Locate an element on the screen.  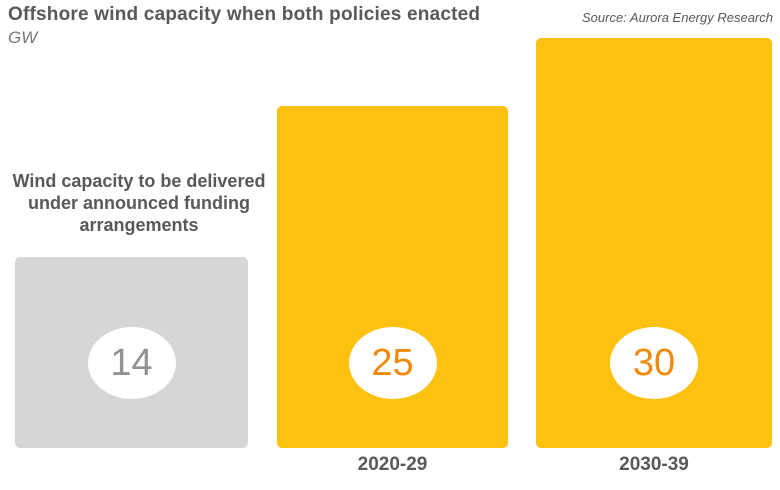
value-badge: 25 is located at coordinates (392, 363).